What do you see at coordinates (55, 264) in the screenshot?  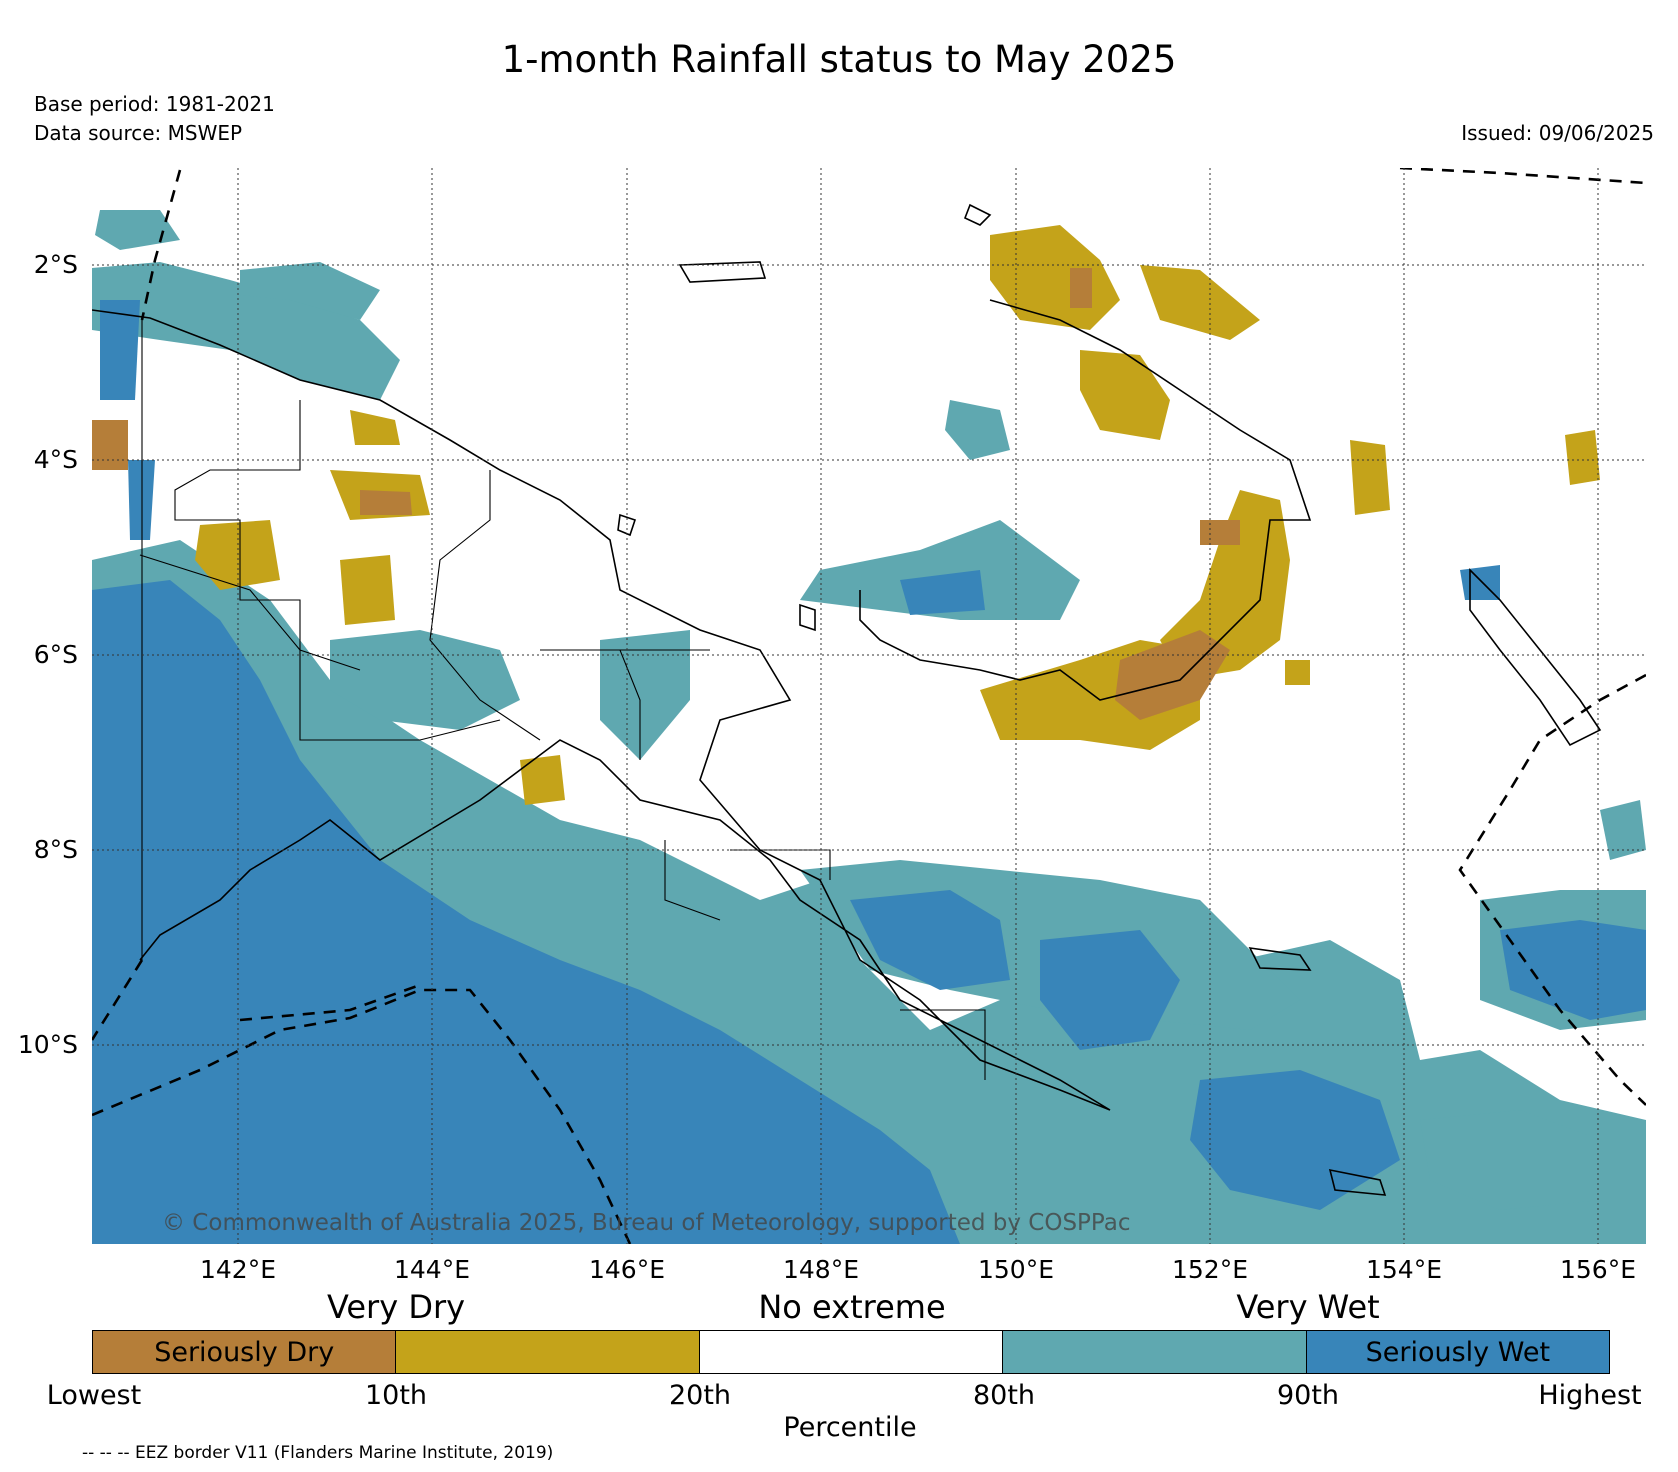 I see `lat-label: 2°S` at bounding box center [55, 264].